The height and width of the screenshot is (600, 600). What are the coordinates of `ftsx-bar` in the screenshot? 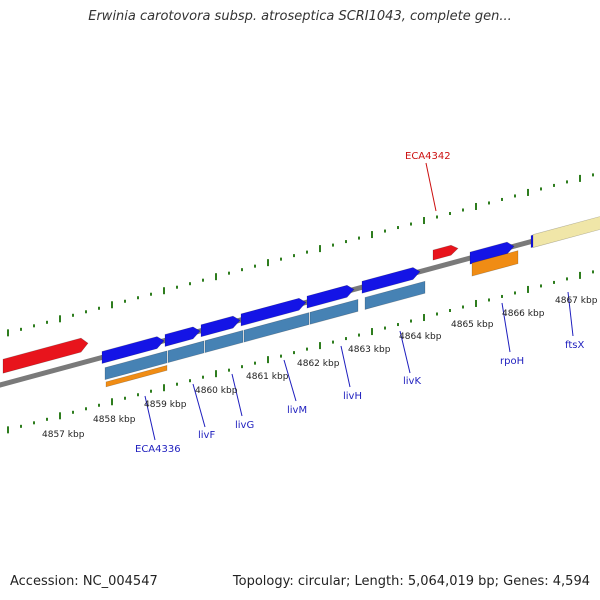 It's located at (566, 231).